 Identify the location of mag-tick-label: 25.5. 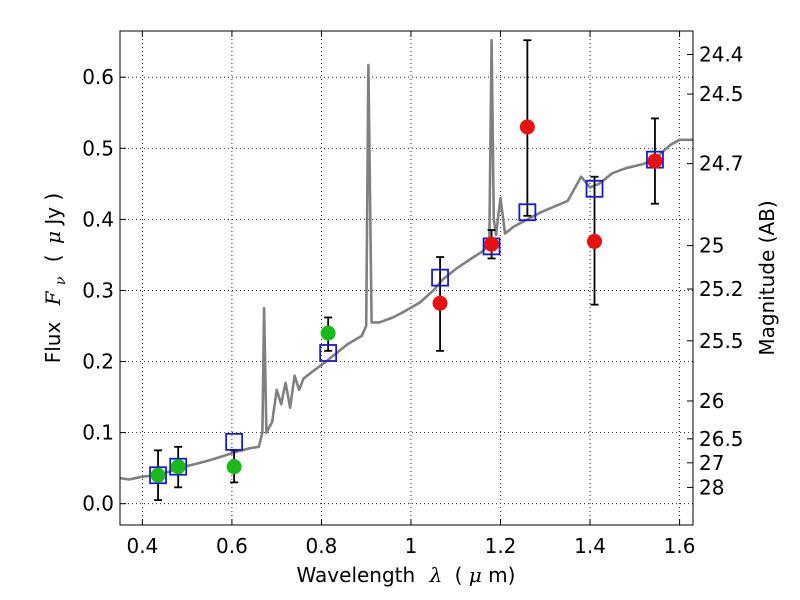
(721, 341).